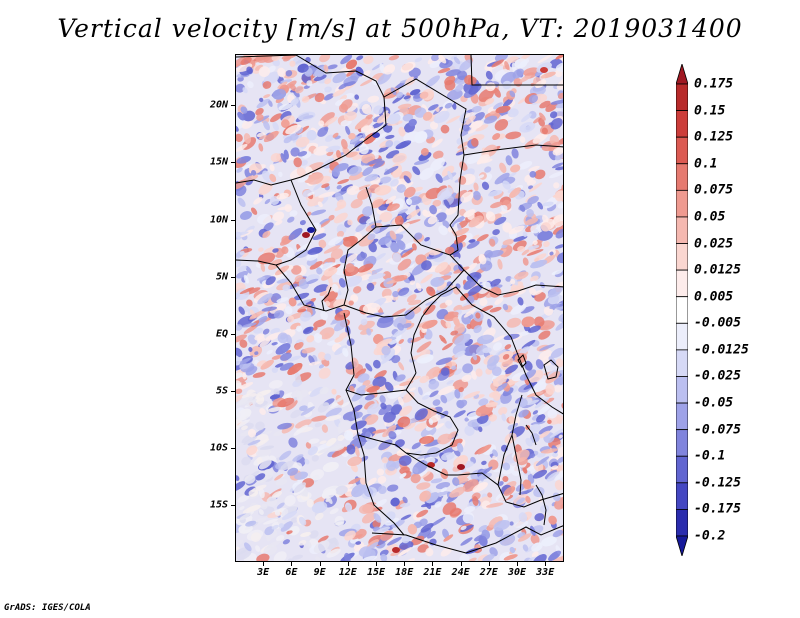 This screenshot has width=800, height=618. I want to click on lon-label-30e: 30E, so click(517, 572).